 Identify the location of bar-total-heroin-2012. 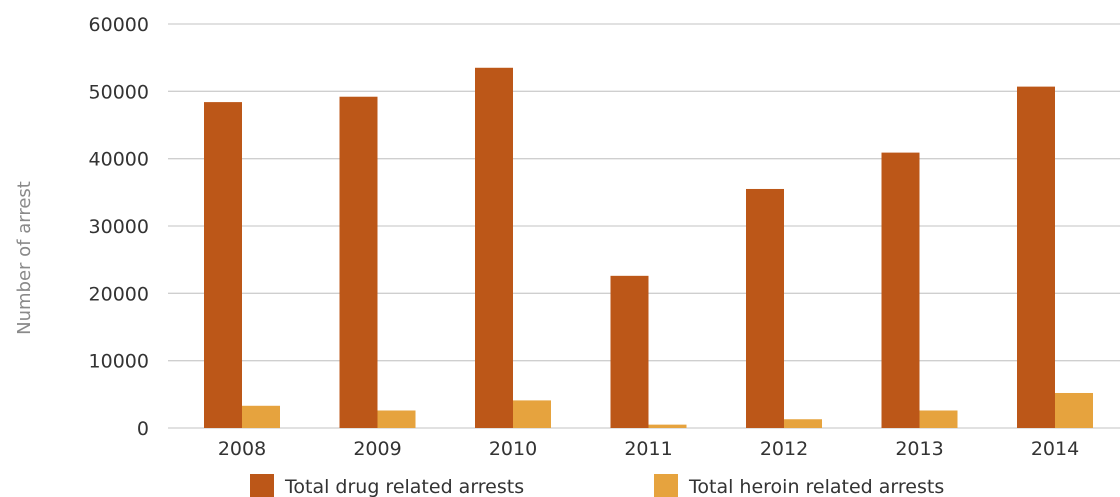
(803, 423).